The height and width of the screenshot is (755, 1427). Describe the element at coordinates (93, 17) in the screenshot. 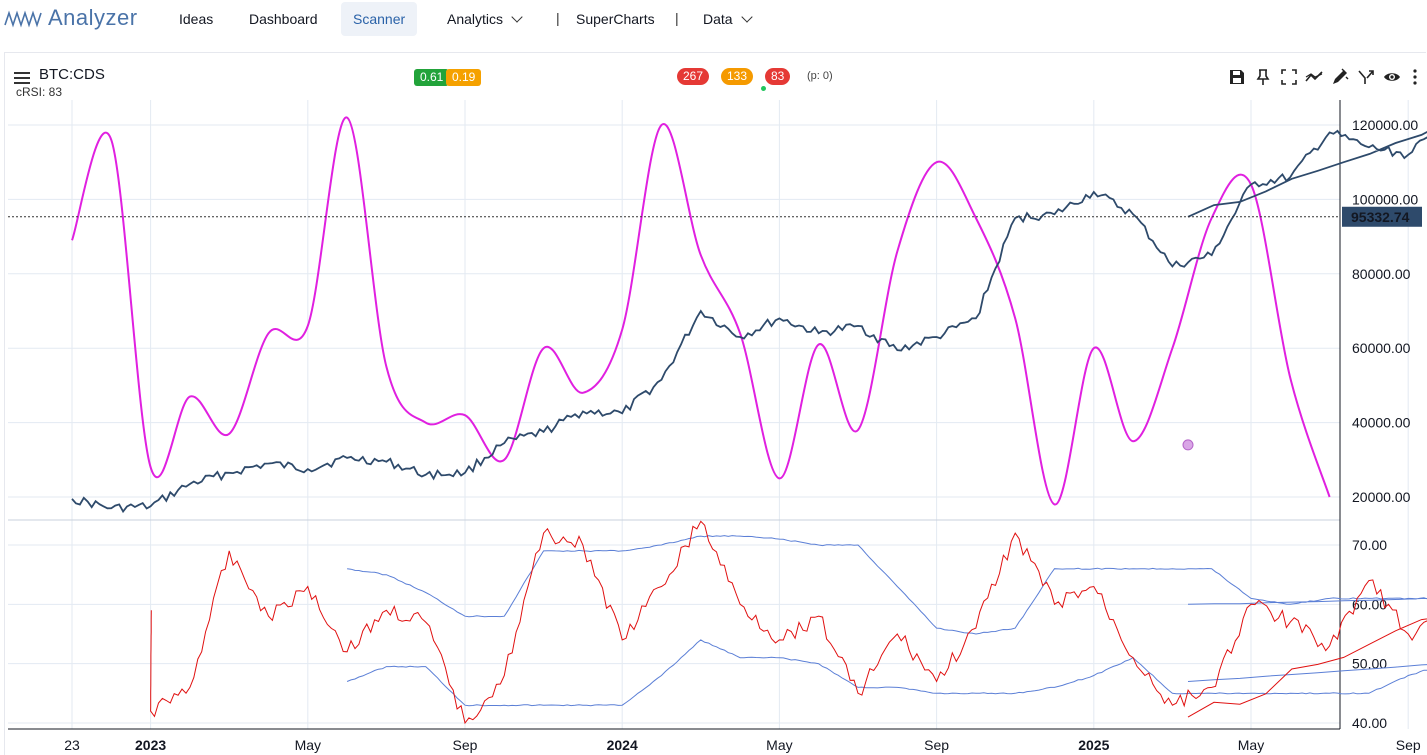

I see `app-name: Analyzer` at that location.